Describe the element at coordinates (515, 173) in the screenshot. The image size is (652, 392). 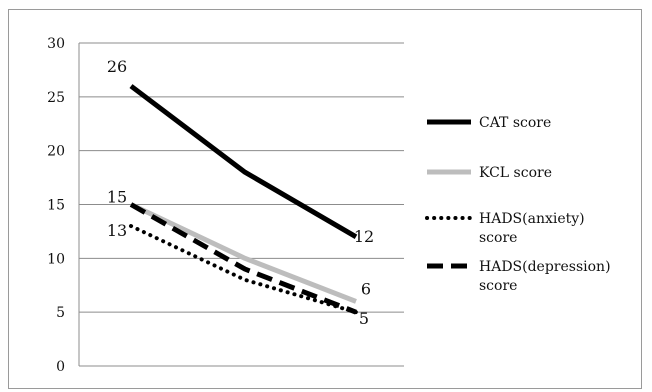
I see `legend-label: KCL score` at that location.